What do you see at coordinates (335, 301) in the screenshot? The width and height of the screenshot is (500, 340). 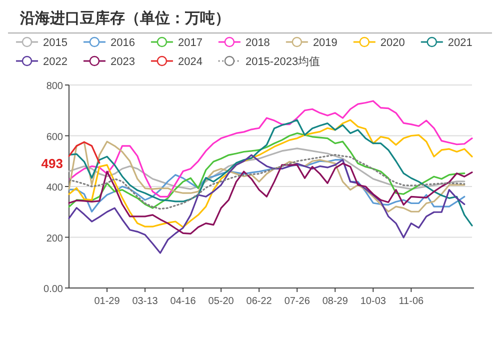 I see `x-tick-label: 08-29` at bounding box center [335, 301].